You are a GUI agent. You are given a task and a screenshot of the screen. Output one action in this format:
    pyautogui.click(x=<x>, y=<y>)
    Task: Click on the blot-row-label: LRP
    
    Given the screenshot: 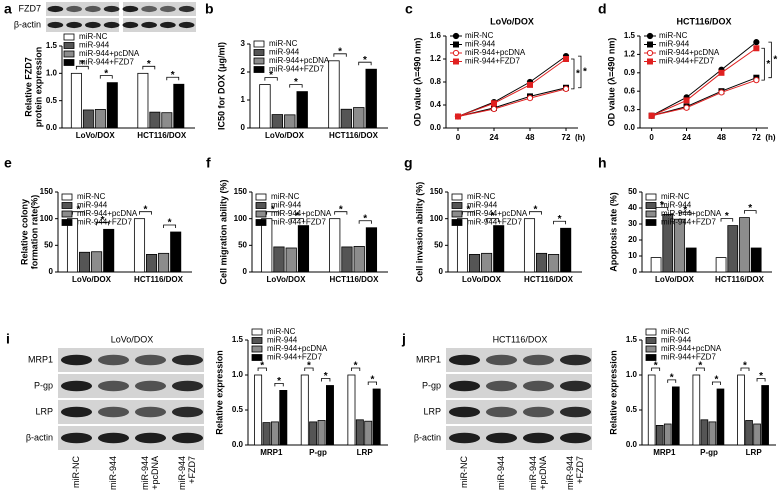 What is the action you would take?
    pyautogui.click(x=44, y=411)
    